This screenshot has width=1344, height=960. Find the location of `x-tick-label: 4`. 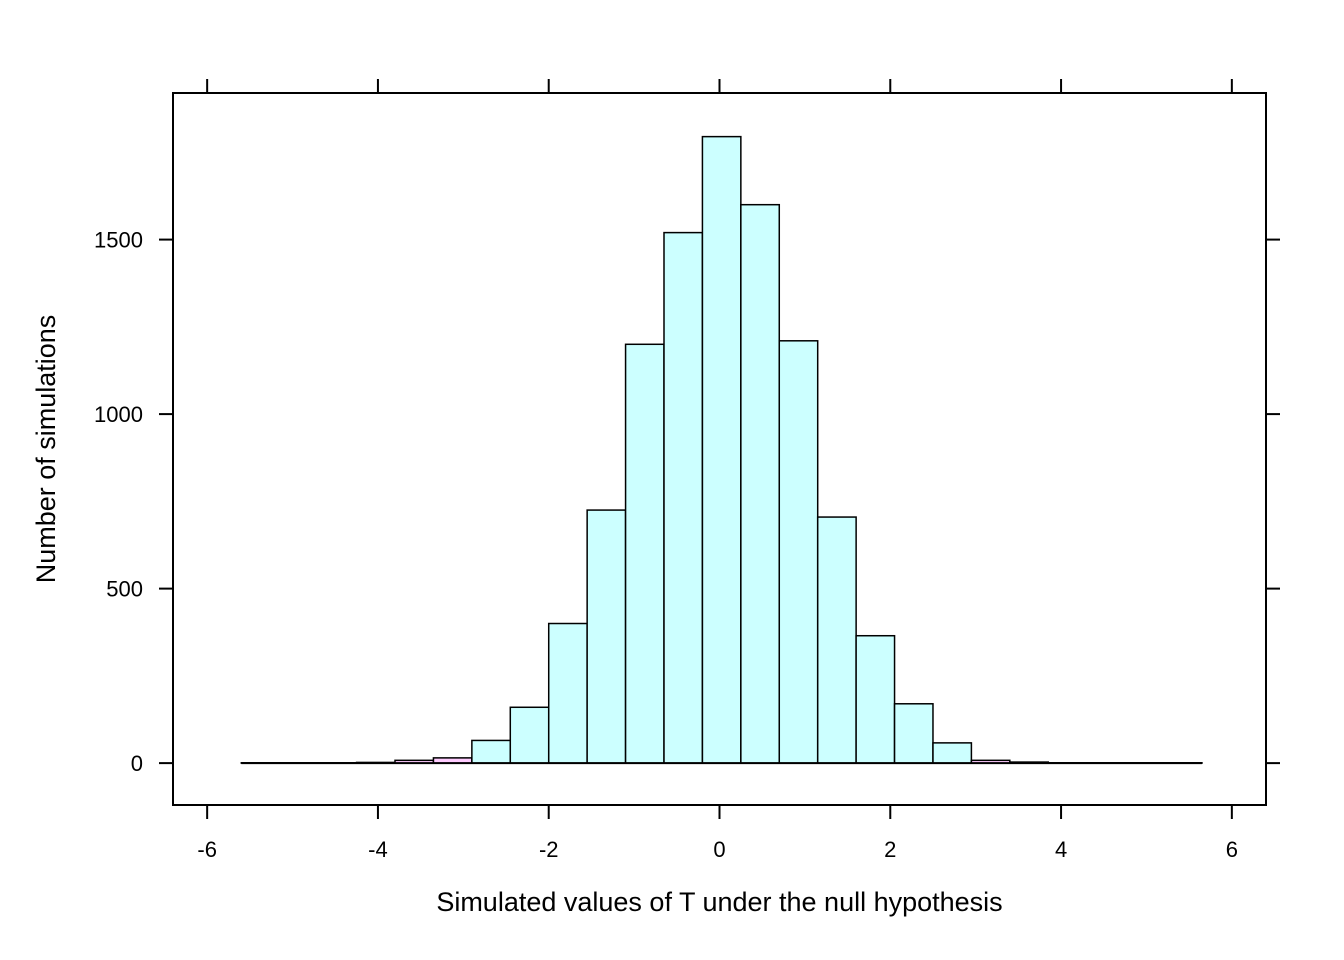

x-tick-label: 4 is located at coordinates (1061, 849).